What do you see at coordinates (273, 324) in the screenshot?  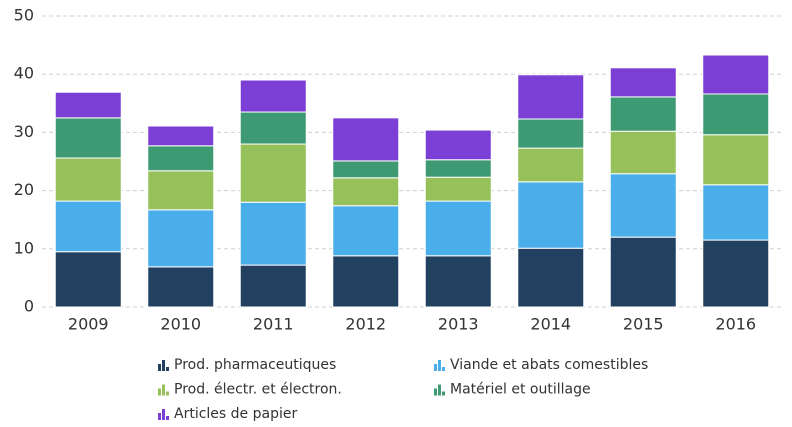 I see `x-tick-label: 2011` at bounding box center [273, 324].